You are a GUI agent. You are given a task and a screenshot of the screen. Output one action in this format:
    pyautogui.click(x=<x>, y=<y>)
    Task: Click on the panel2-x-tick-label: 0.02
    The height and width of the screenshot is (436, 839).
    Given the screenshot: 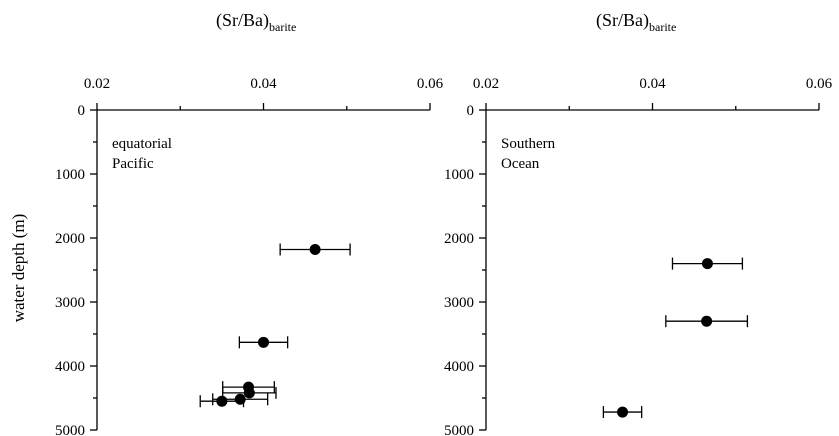 What is the action you would take?
    pyautogui.click(x=486, y=84)
    